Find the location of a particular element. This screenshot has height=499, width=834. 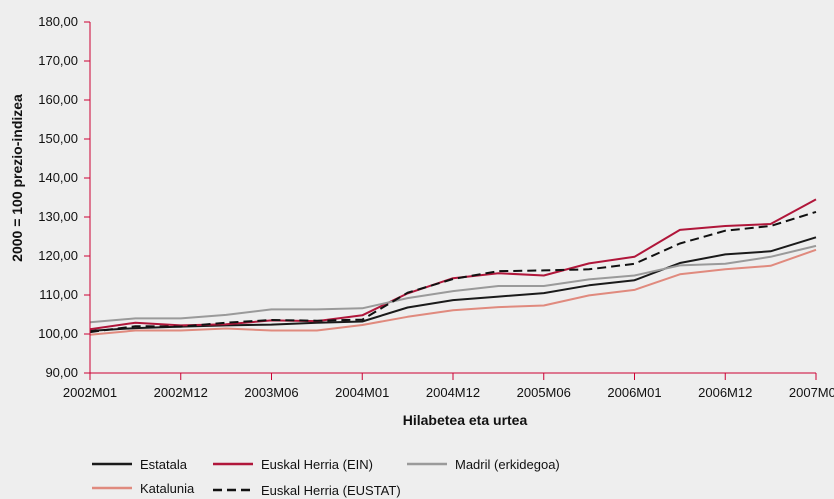

y-tick-label: 100,00 is located at coordinates (58, 333).